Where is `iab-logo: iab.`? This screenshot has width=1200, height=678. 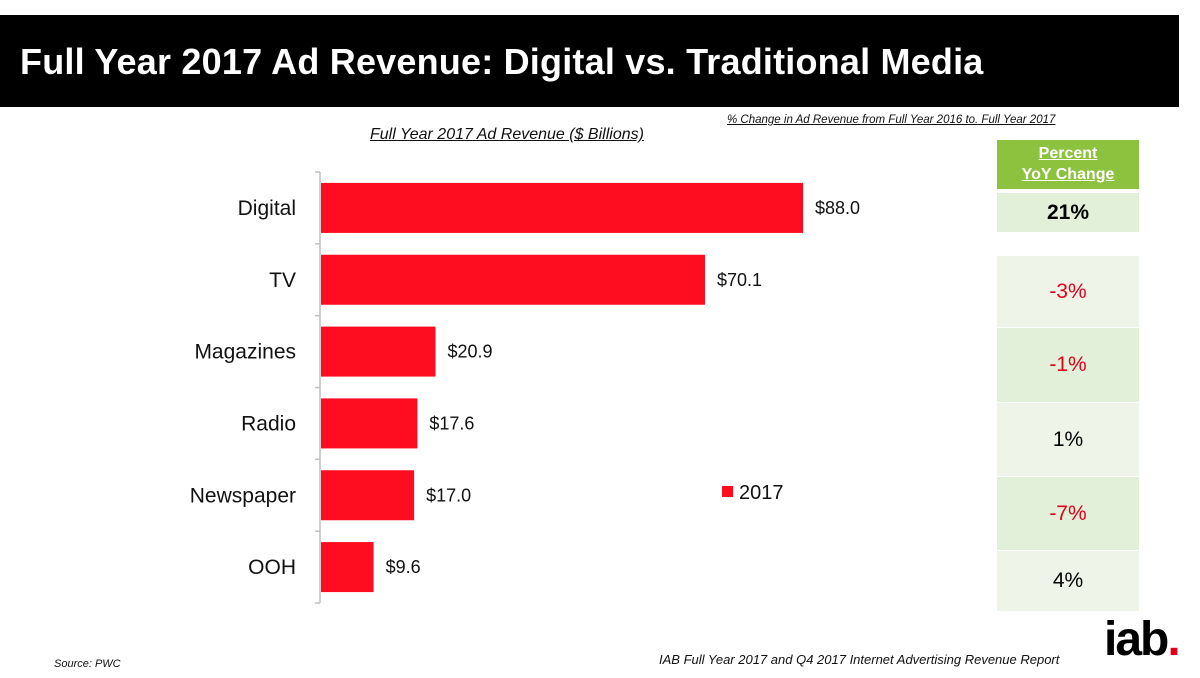
iab-logo: iab. is located at coordinates (1142, 639).